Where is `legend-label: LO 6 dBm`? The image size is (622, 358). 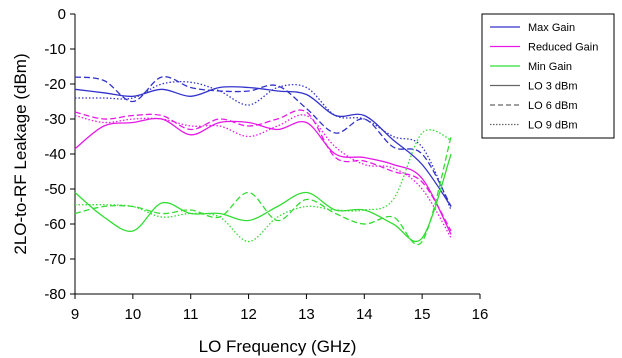
legend-label: LO 6 dBm is located at coordinates (553, 106).